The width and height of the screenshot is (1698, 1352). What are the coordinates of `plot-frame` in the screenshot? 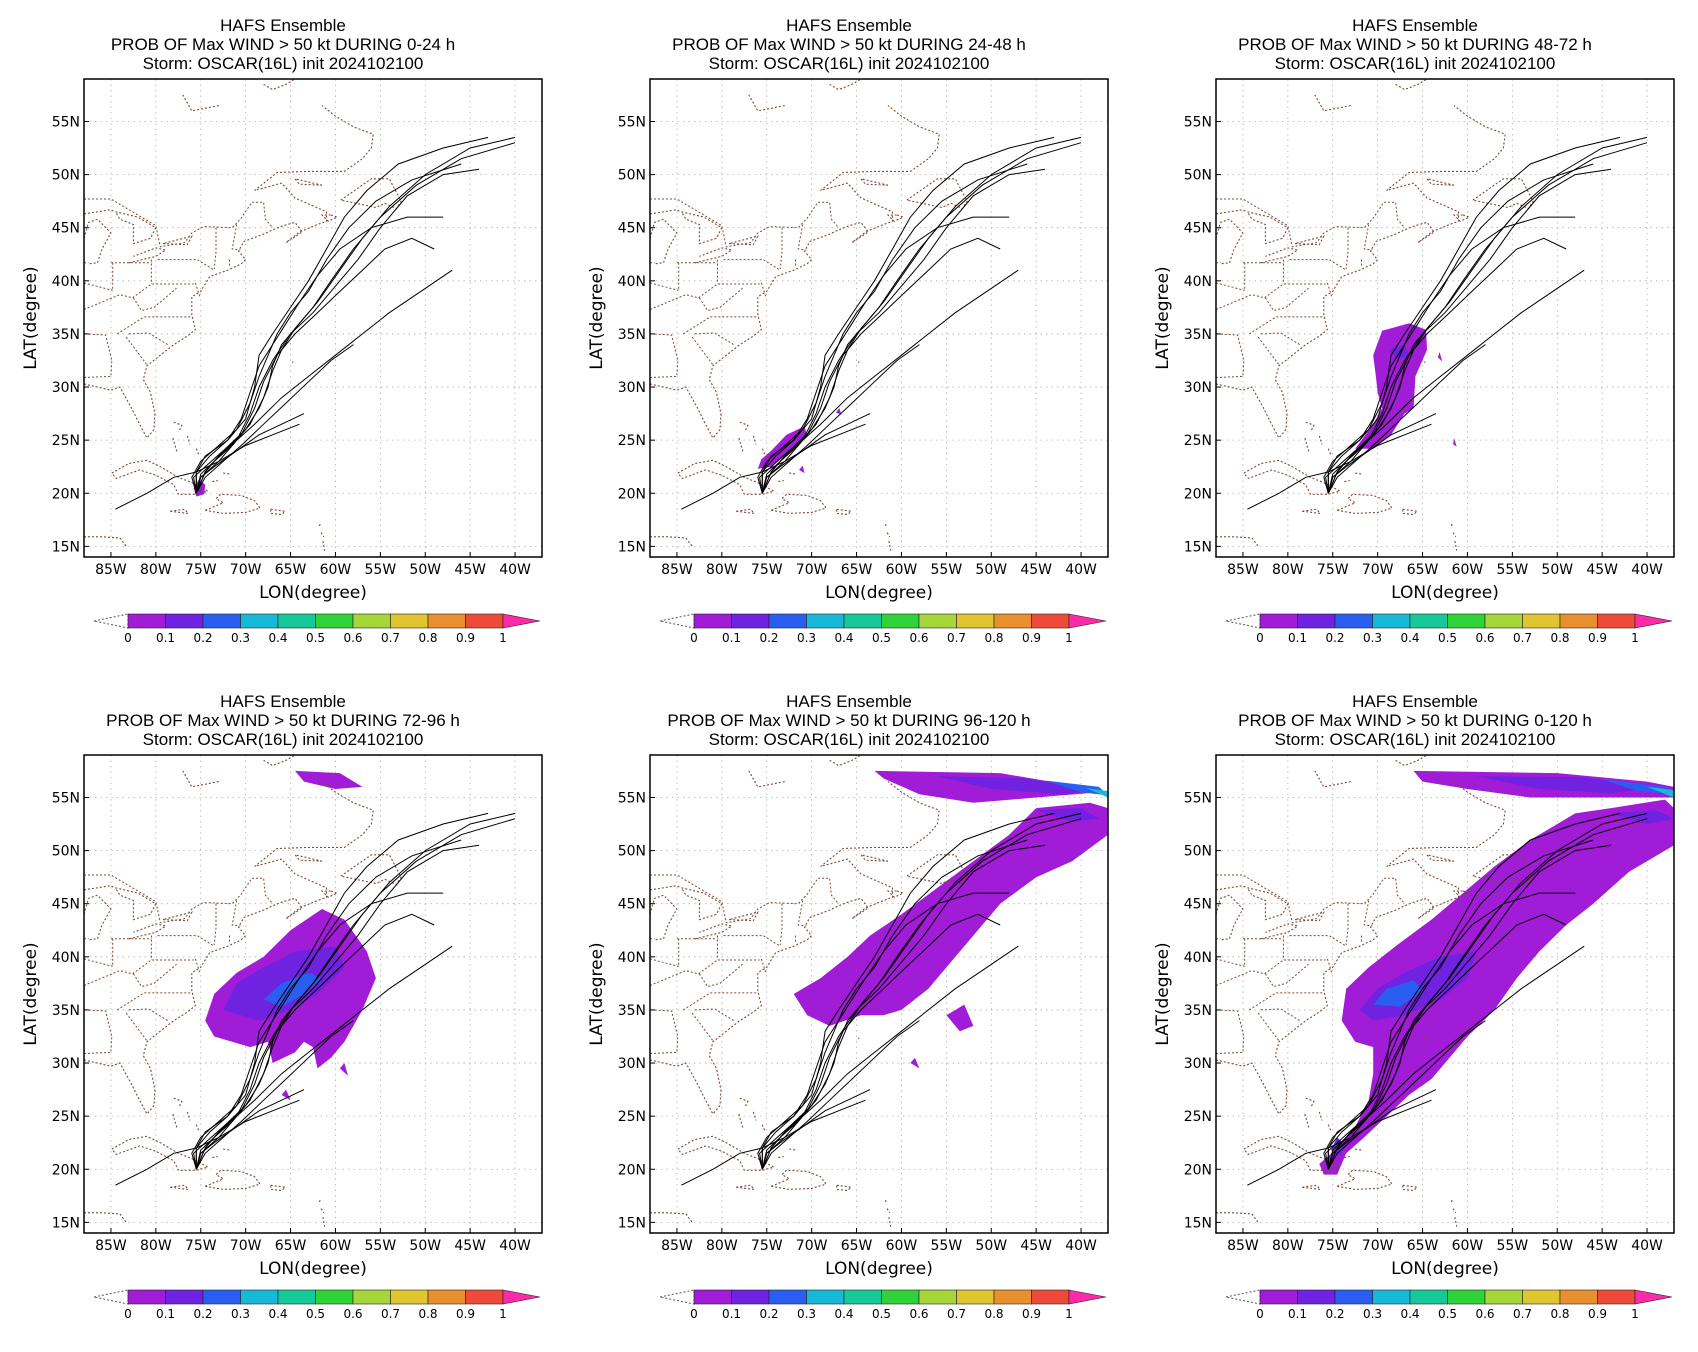 It's located at (879, 318).